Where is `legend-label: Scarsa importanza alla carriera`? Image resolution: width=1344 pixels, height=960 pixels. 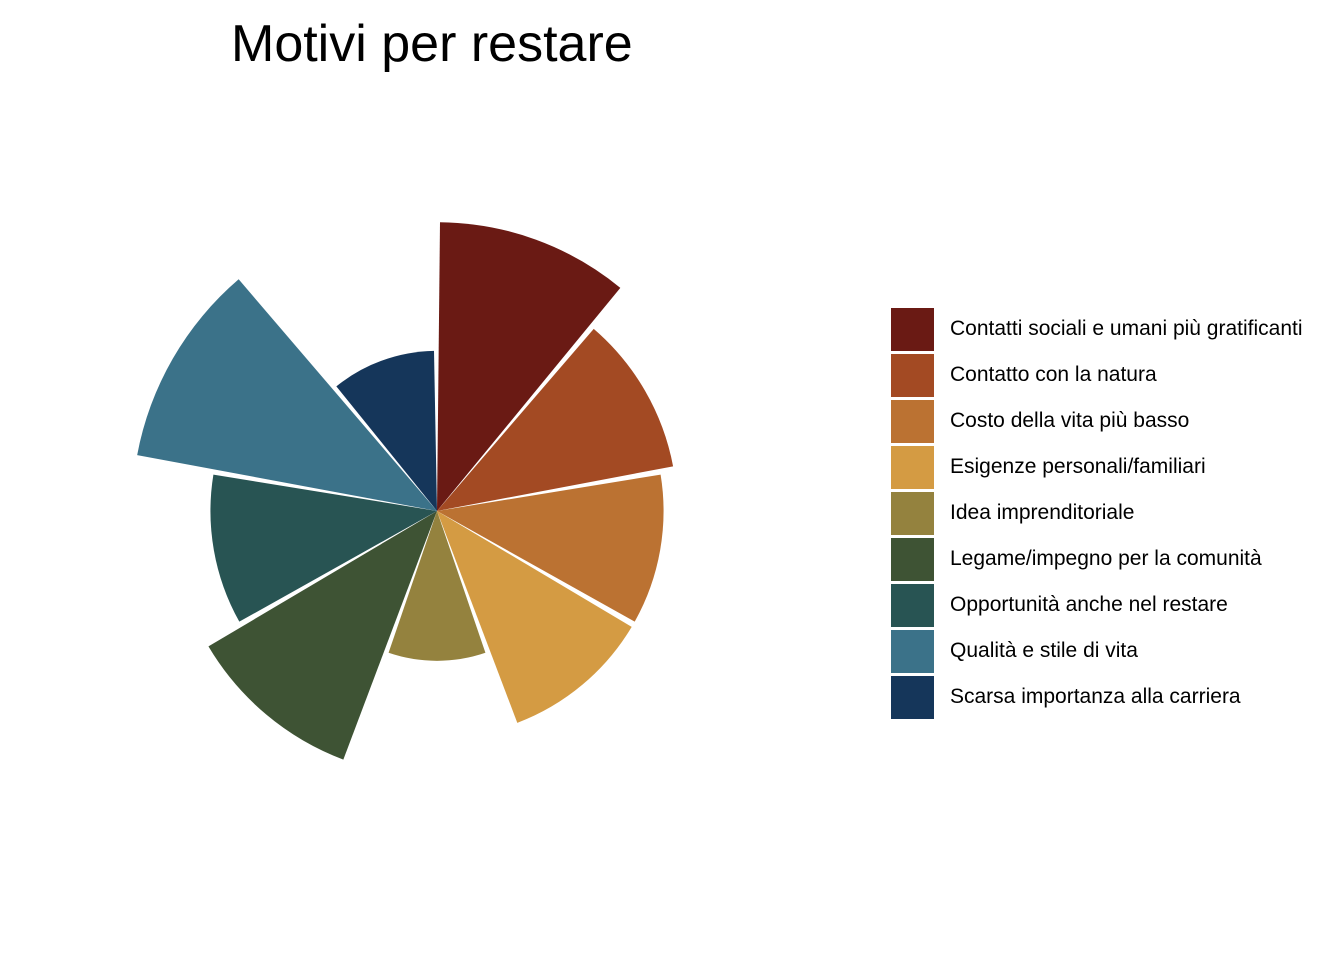
legend-label: Scarsa importanza alla carriera is located at coordinates (1095, 696).